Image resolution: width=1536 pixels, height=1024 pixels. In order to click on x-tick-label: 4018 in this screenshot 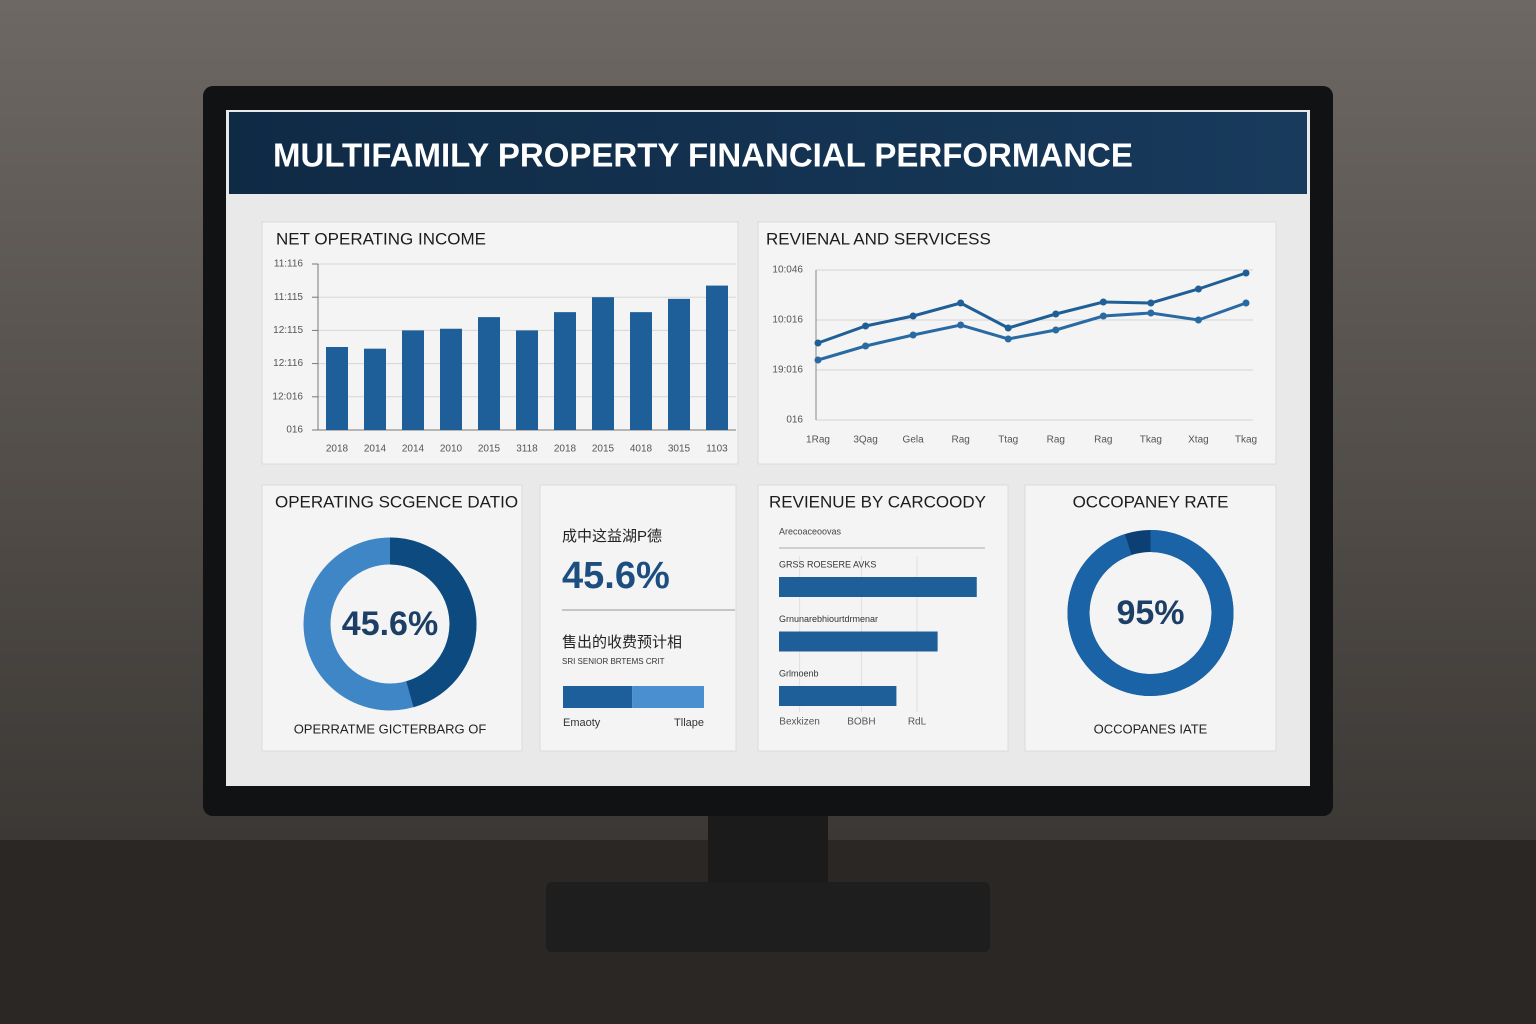, I will do `click(641, 449)`.